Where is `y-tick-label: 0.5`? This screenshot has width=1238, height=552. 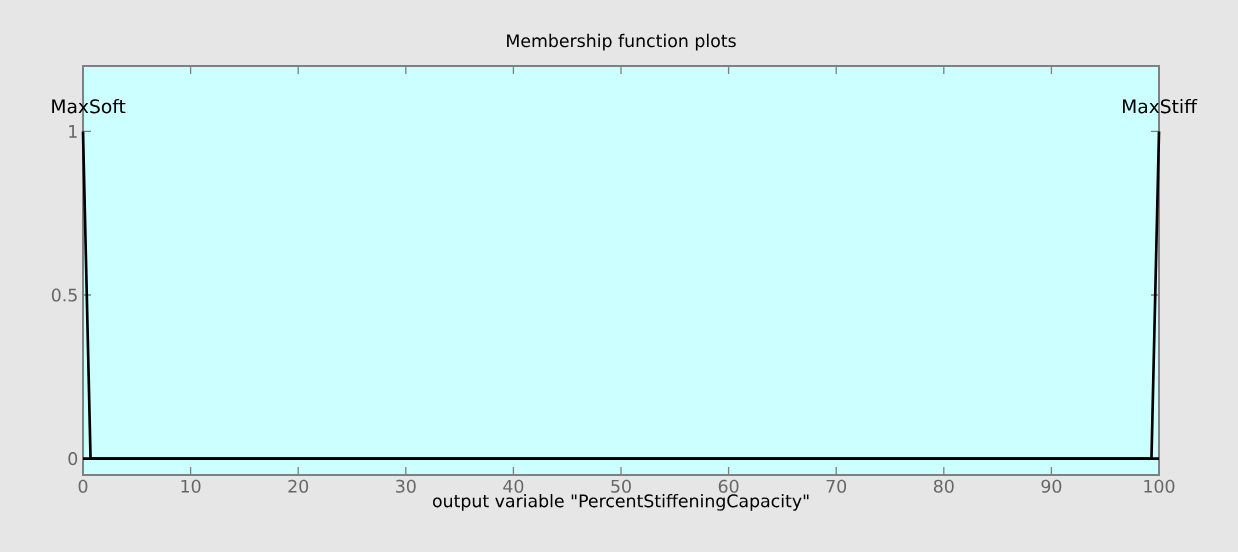 y-tick-label: 0.5 is located at coordinates (64, 295).